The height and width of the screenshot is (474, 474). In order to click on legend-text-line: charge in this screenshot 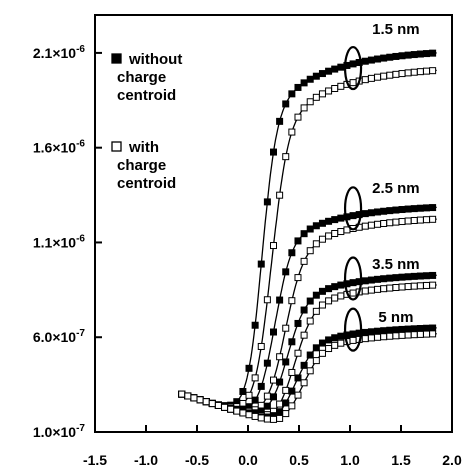, I will do `click(141, 165)`.